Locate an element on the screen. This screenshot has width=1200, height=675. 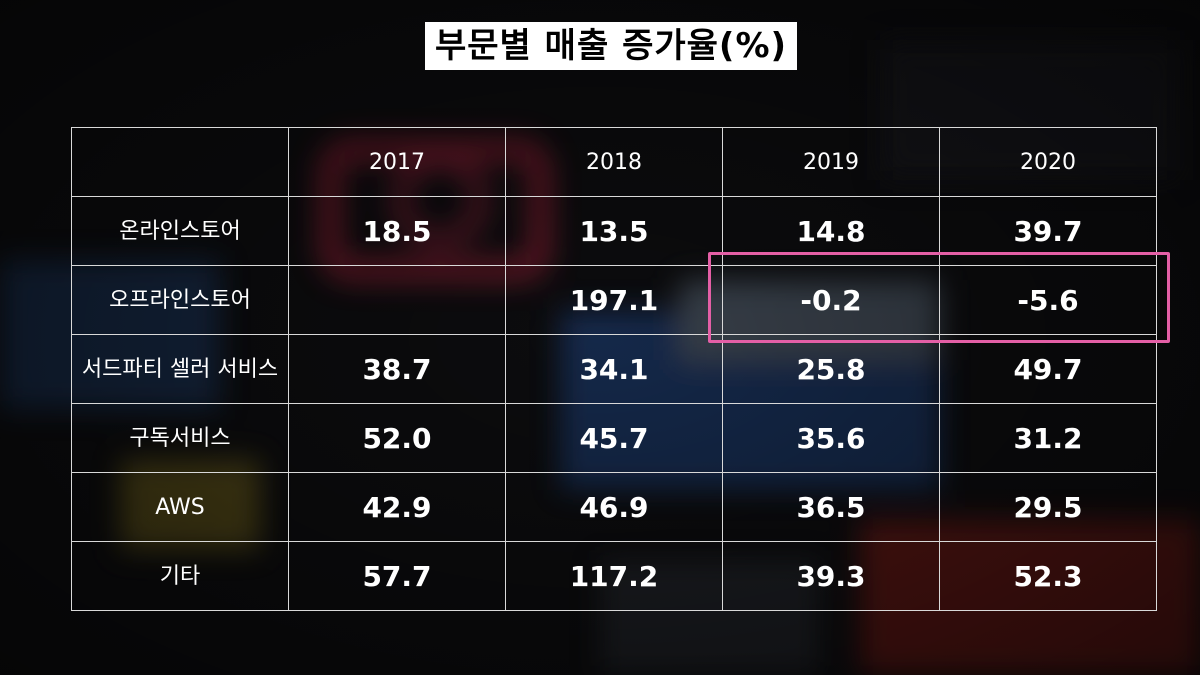
table-row: AWS 42.9 46.9 36.5 29.5 is located at coordinates (614, 507).